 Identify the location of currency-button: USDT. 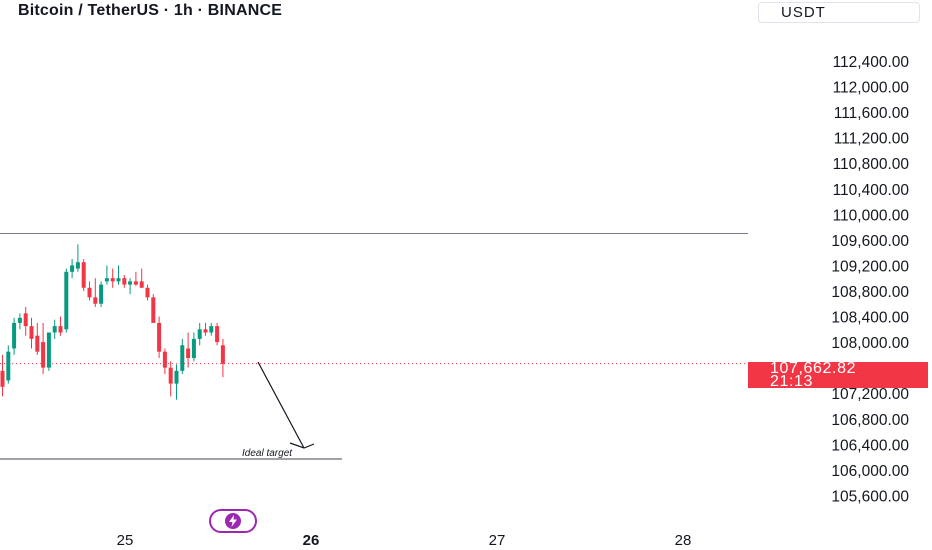
(839, 12).